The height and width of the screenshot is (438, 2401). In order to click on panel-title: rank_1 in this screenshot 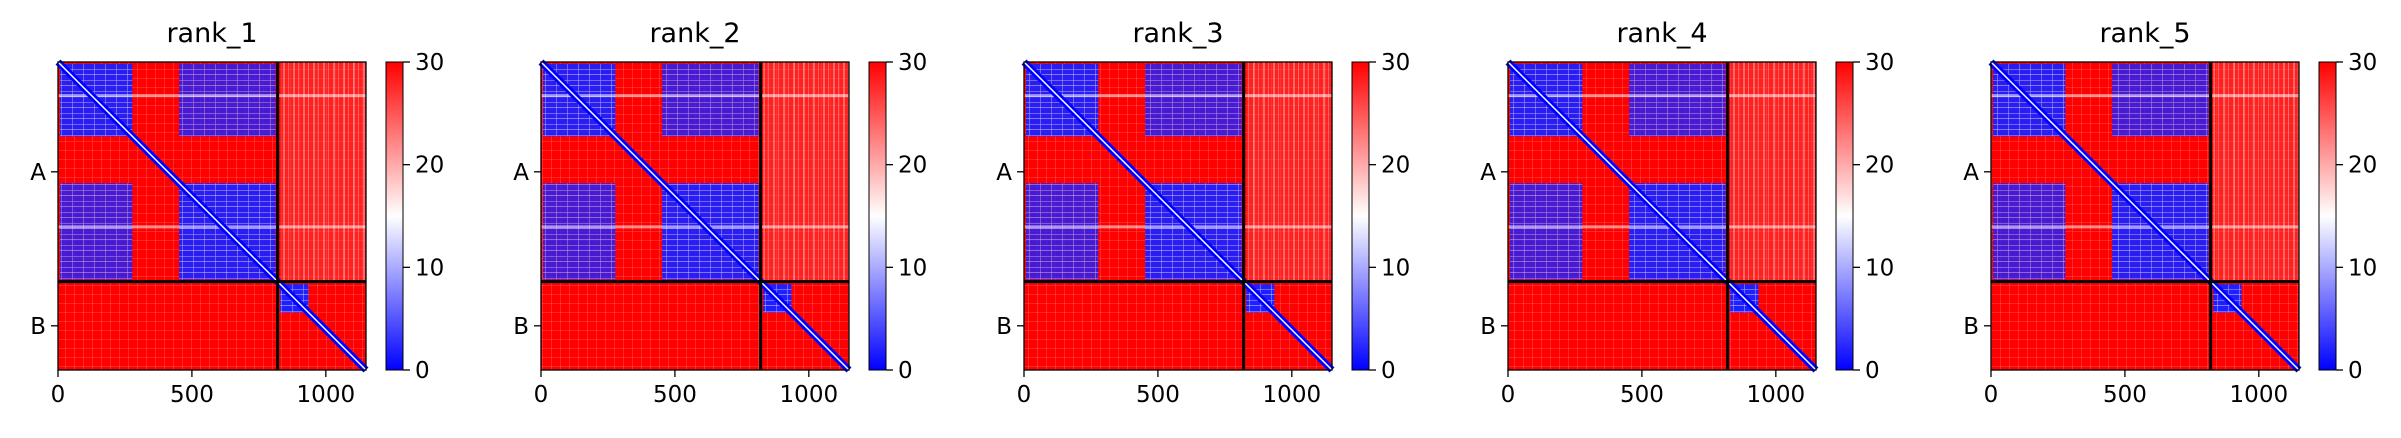, I will do `click(211, 33)`.